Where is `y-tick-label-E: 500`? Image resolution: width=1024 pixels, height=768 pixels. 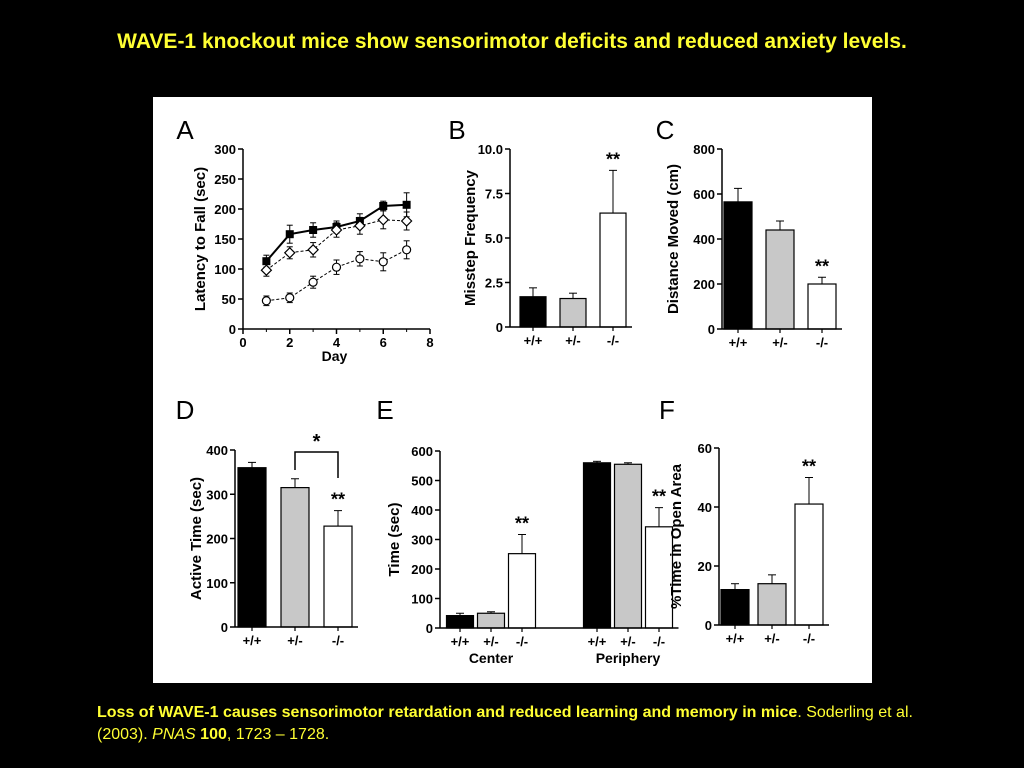 y-tick-label-E: 500 is located at coordinates (422, 481).